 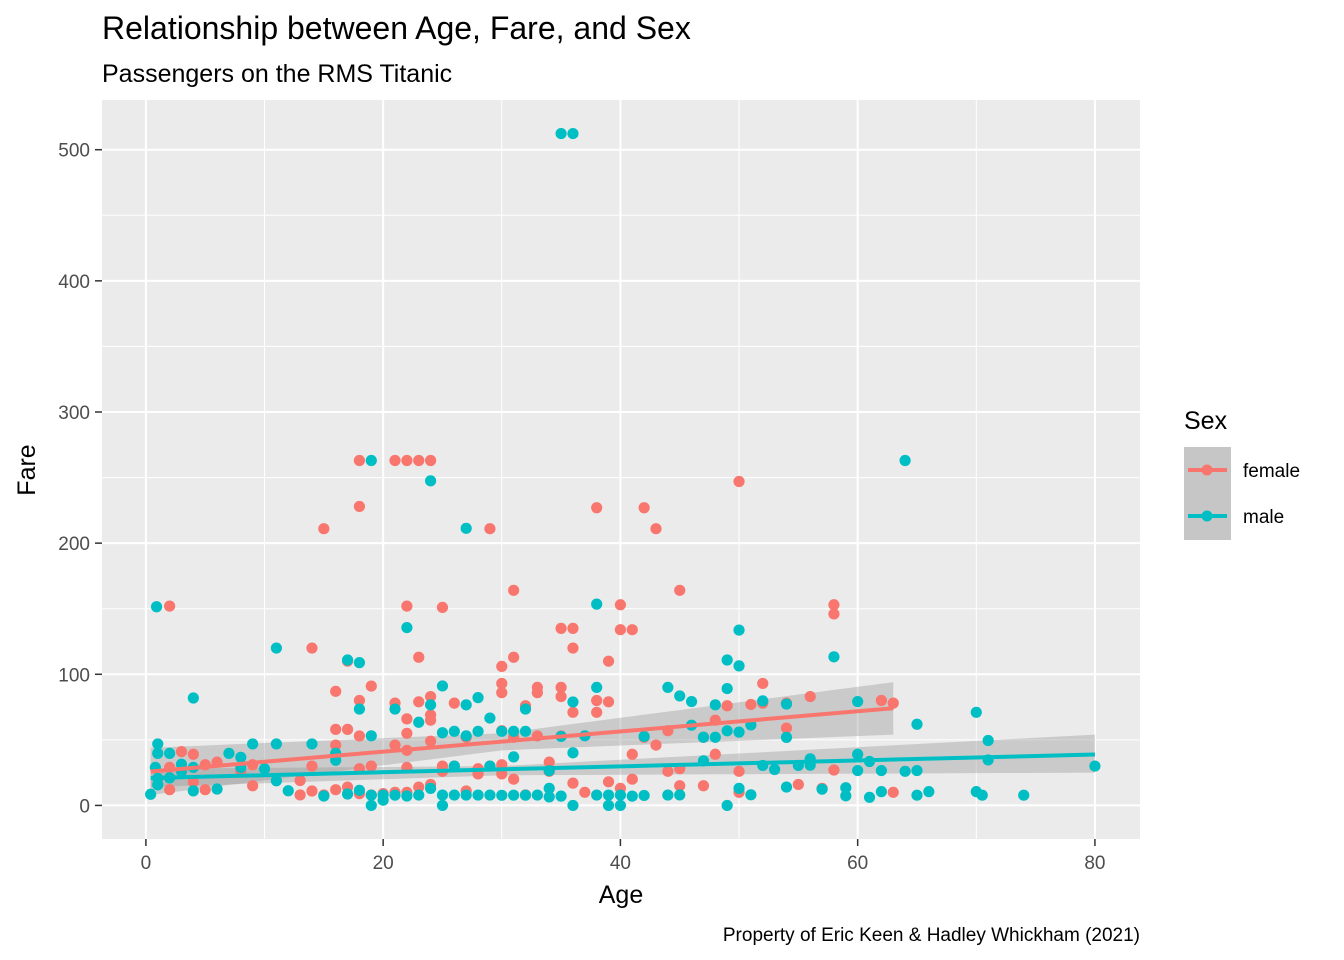 I want to click on y-tick-label: 200, so click(x=74, y=544).